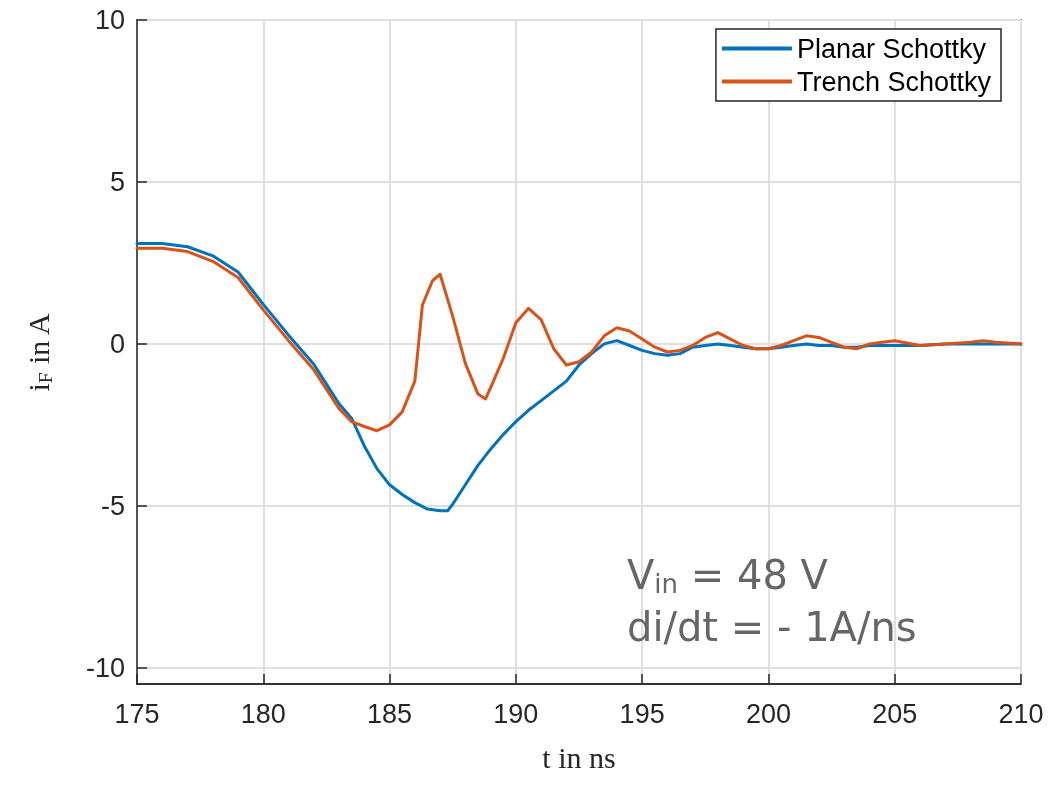  What do you see at coordinates (894, 81) in the screenshot?
I see `legend-label: Trench Schottky` at bounding box center [894, 81].